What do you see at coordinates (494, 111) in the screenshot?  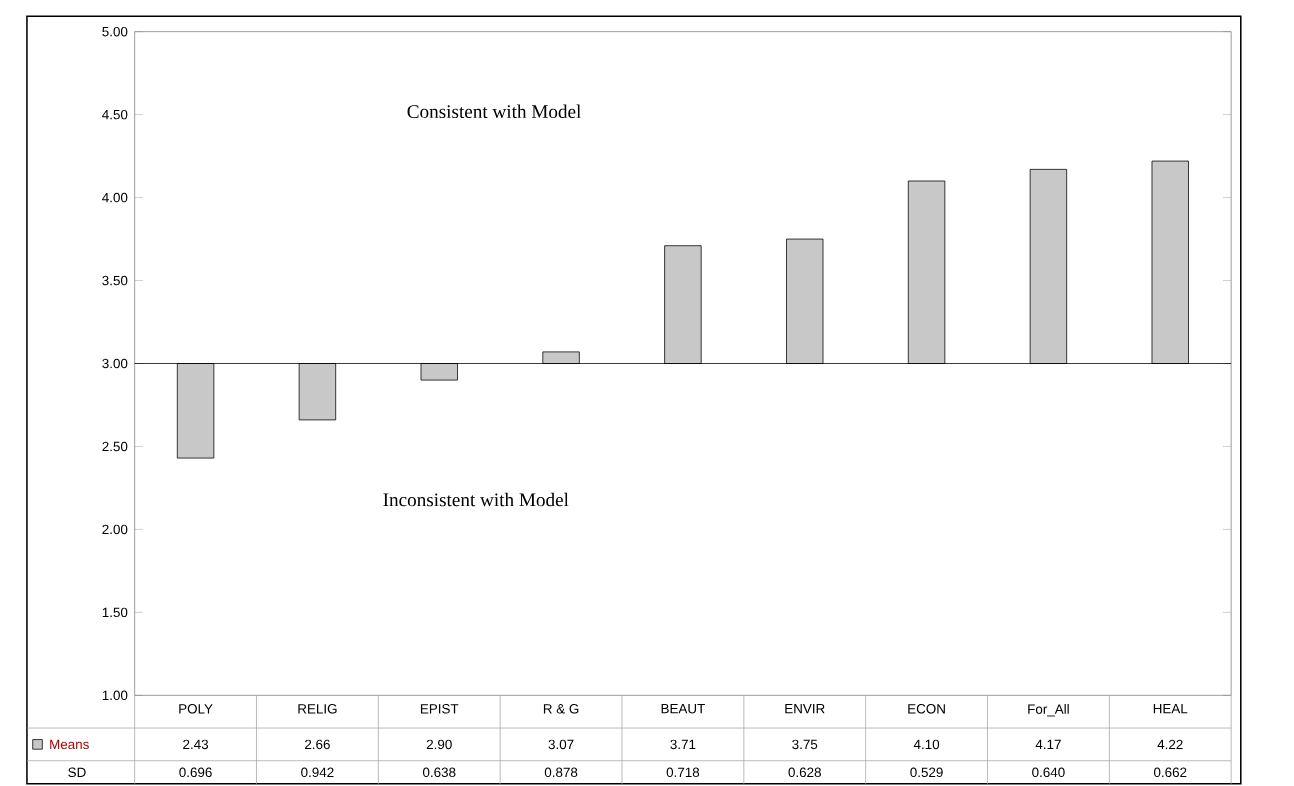 I see `annotation: Consistent with Model` at bounding box center [494, 111].